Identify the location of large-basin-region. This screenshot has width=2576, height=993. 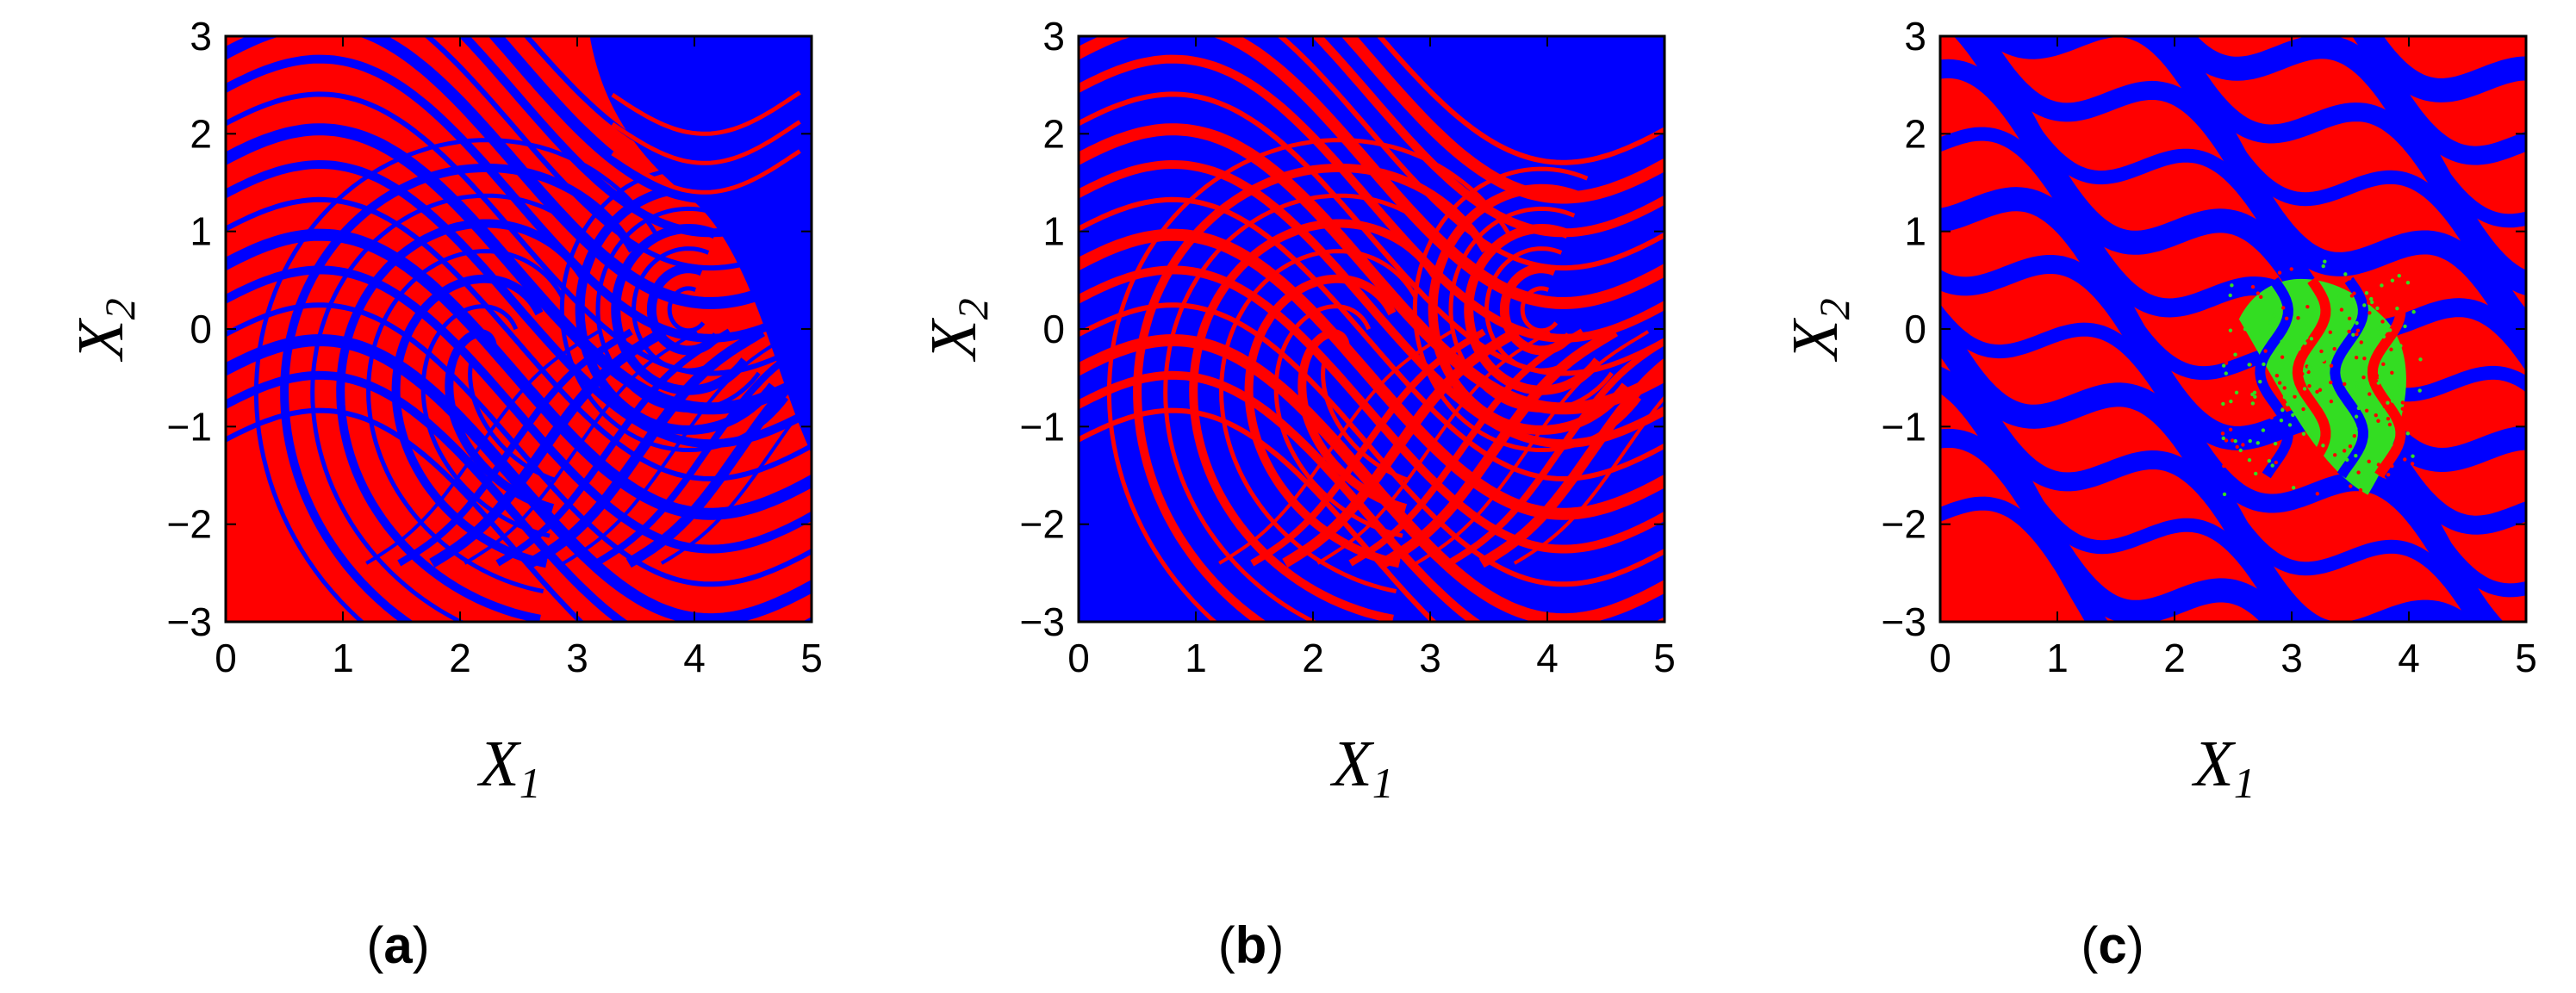
(701, 245).